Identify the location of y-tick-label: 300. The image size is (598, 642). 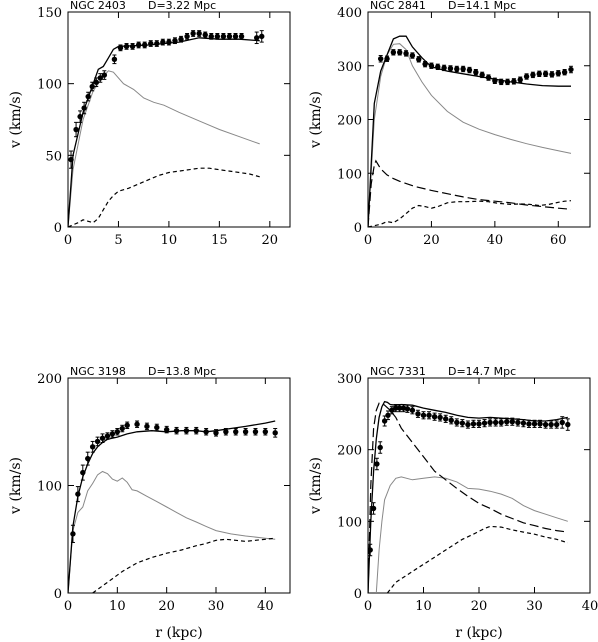
(349, 67).